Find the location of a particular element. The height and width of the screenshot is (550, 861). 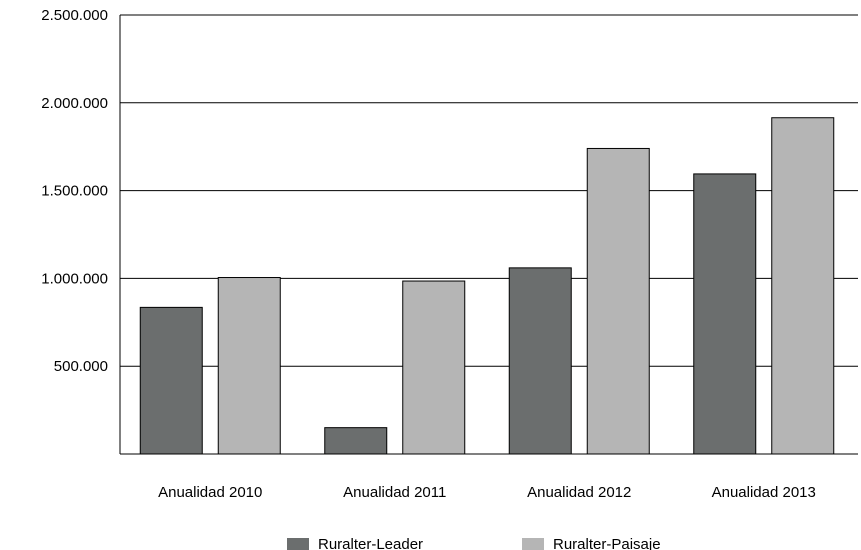

y-tick-label: 2.000.000 is located at coordinates (74, 103).